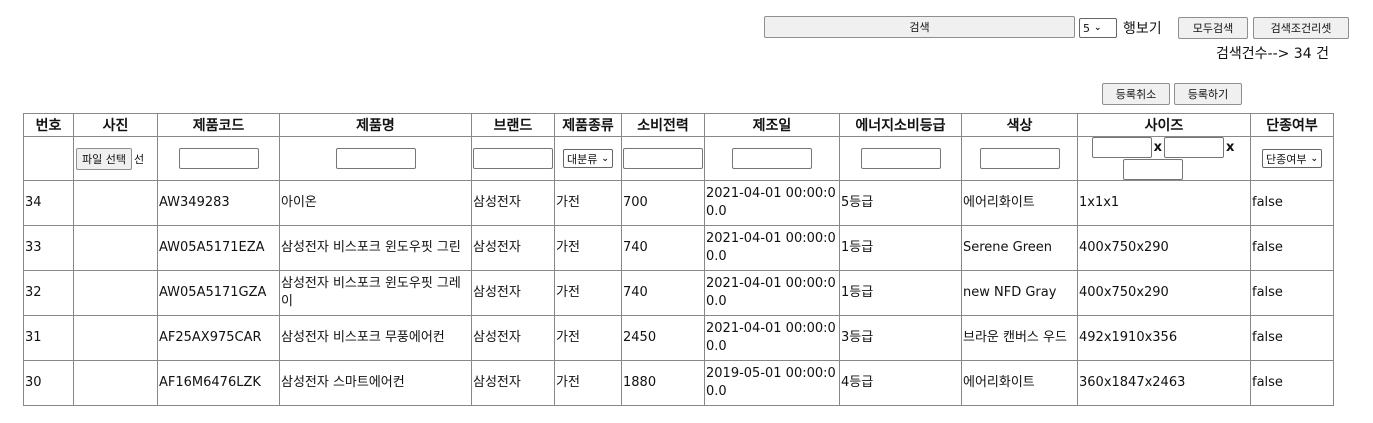 The height and width of the screenshot is (423, 1373). I want to click on size-depth-input, so click(1153, 169).